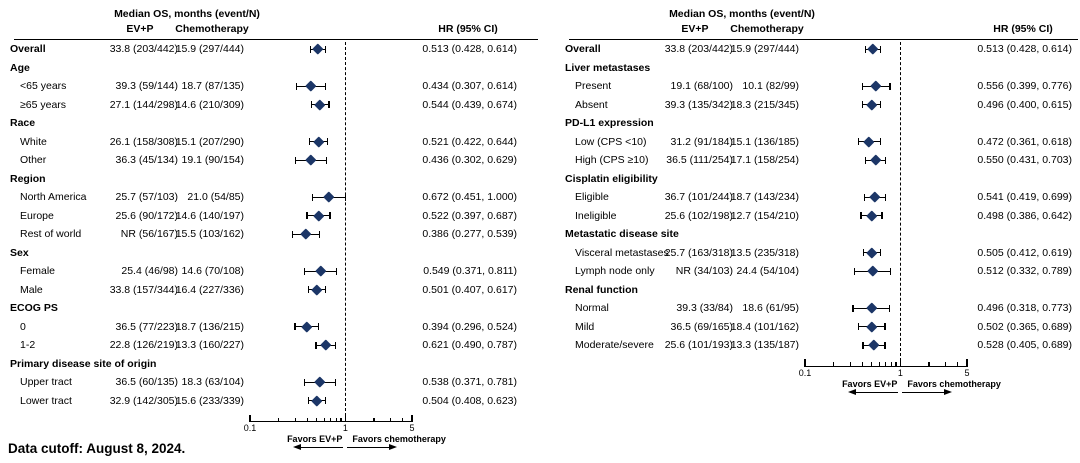 This screenshot has width=1080, height=463. I want to click on ev-p-value: 32.9 (142/305), so click(143, 400).